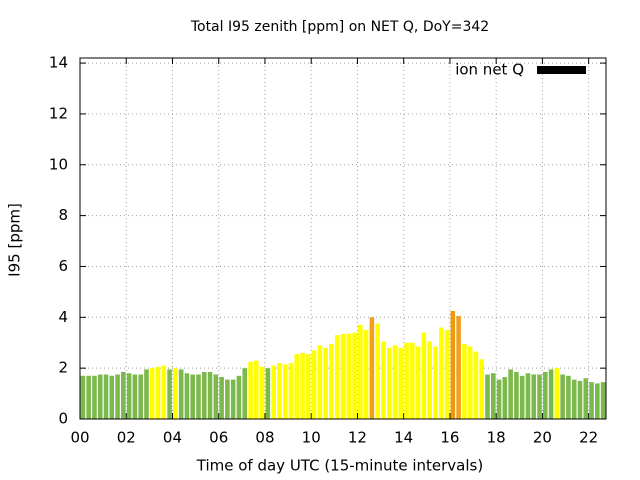 This screenshot has width=640, height=480. What do you see at coordinates (542, 438) in the screenshot?
I see `x-tick-label: 20` at bounding box center [542, 438].